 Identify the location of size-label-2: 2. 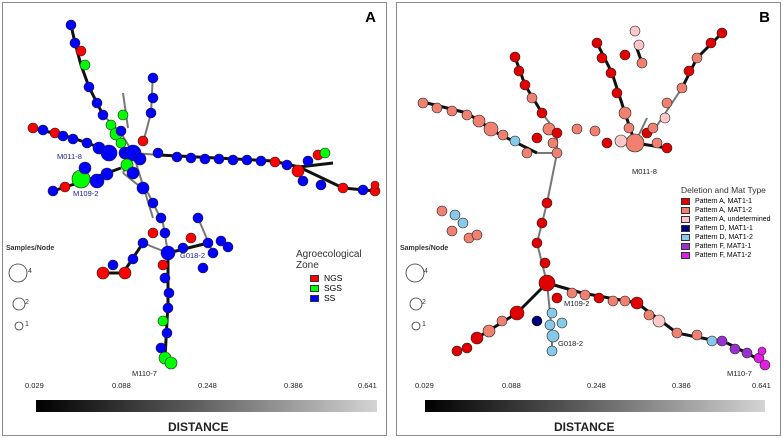
(27, 302).